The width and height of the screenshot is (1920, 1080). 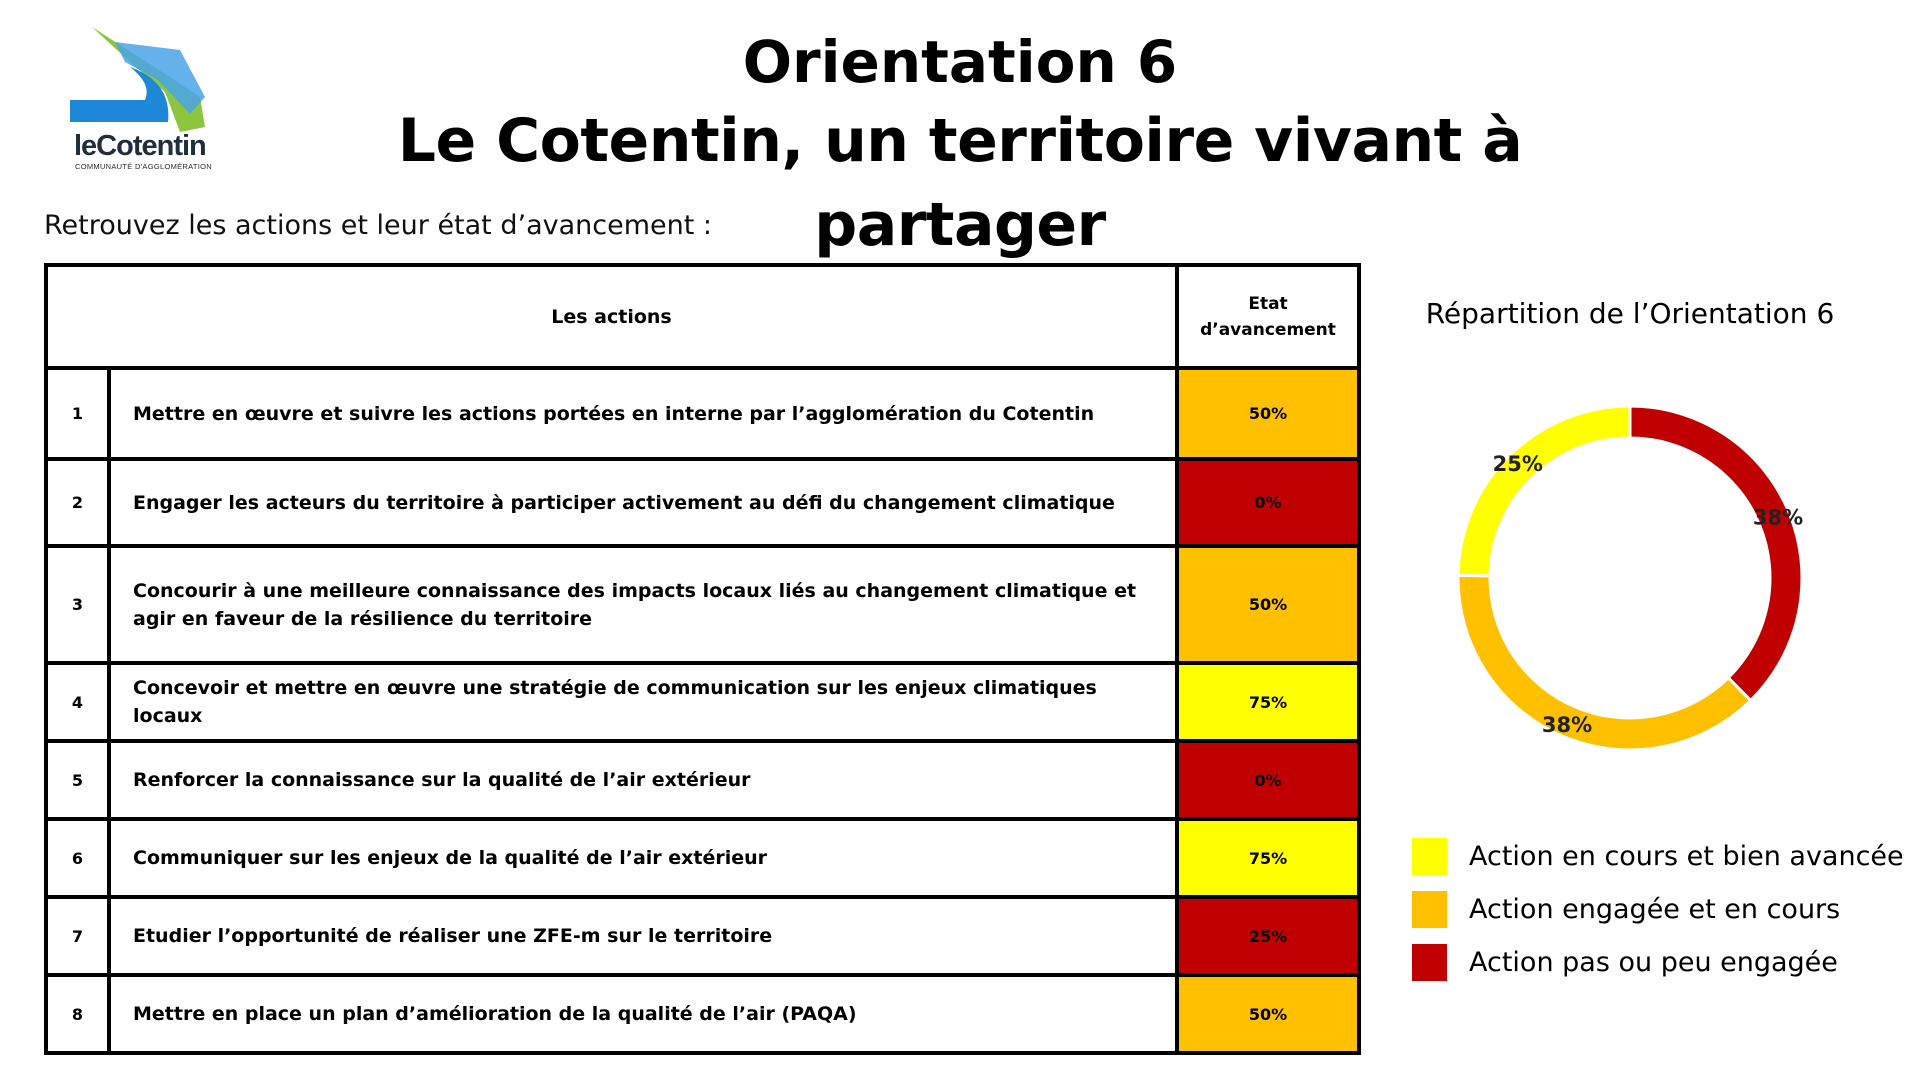 What do you see at coordinates (1268, 329) in the screenshot?
I see `header-etat-line-2: d’avancement` at bounding box center [1268, 329].